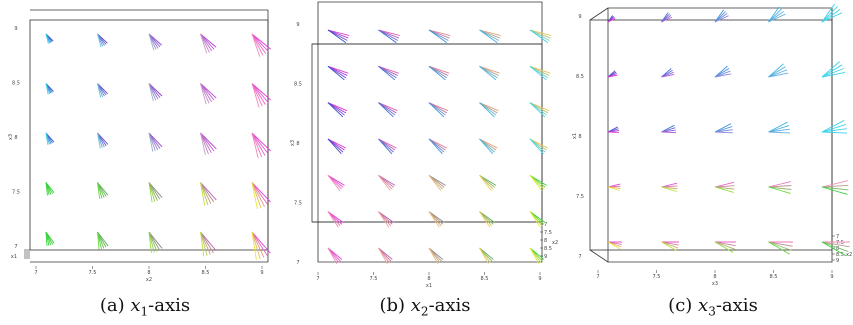 This screenshot has height=325, width=853. What do you see at coordinates (548, 249) in the screenshot?
I see `panel-b-depth-tick-label: 8.5` at bounding box center [548, 249].